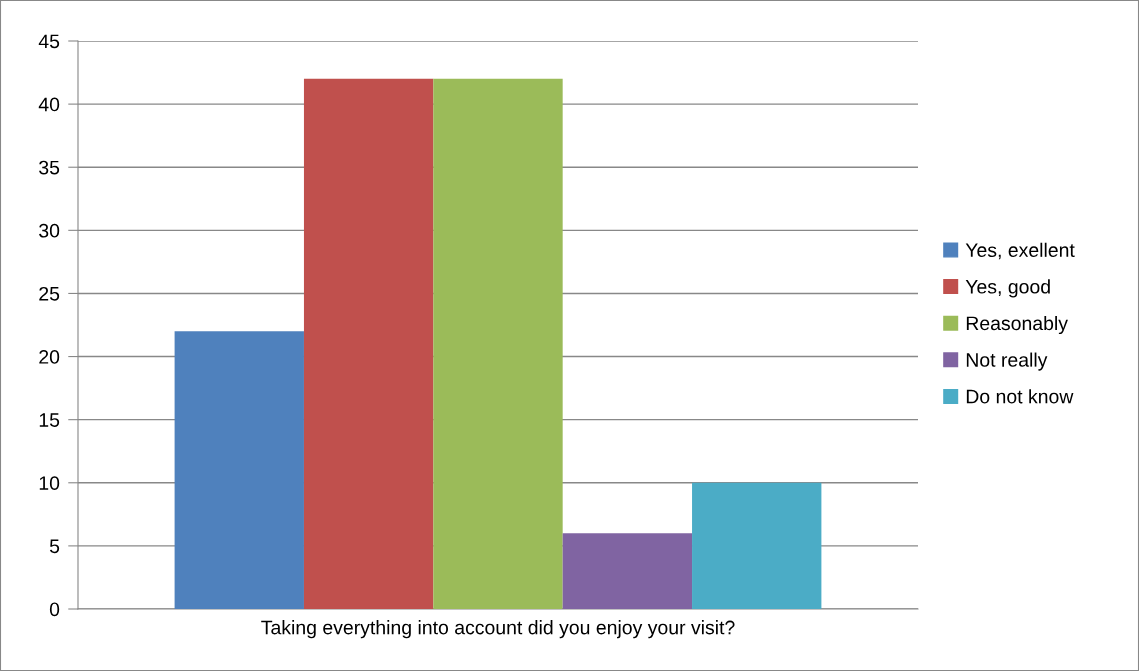  What do you see at coordinates (54, 546) in the screenshot?
I see `y-tick-label: 5` at bounding box center [54, 546].